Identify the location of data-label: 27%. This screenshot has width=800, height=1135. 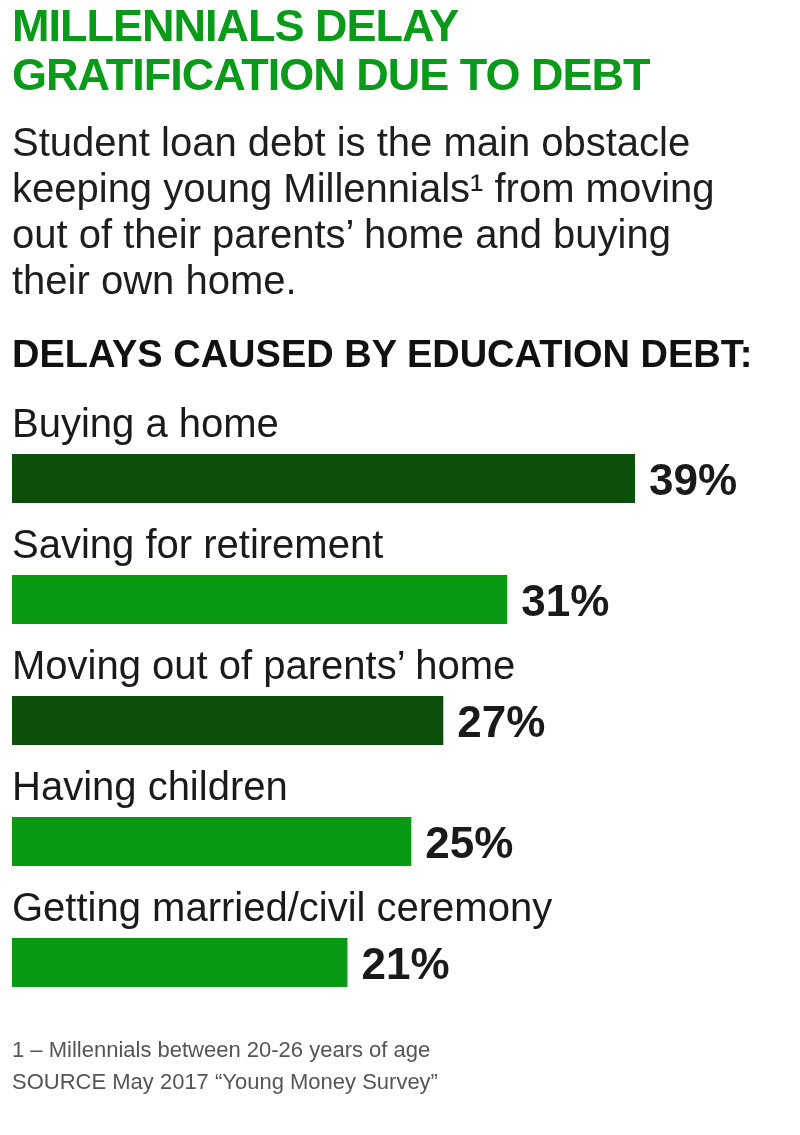
(501, 721).